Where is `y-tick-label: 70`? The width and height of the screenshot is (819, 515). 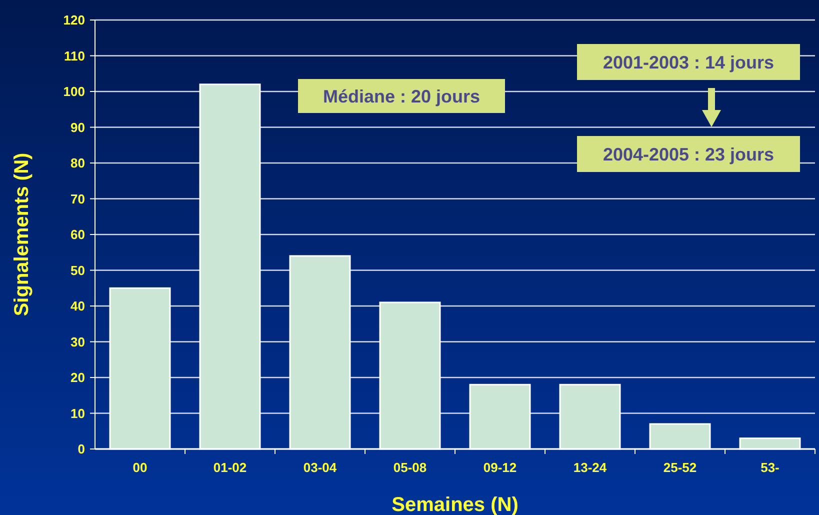 y-tick-label: 70 is located at coordinates (77, 198).